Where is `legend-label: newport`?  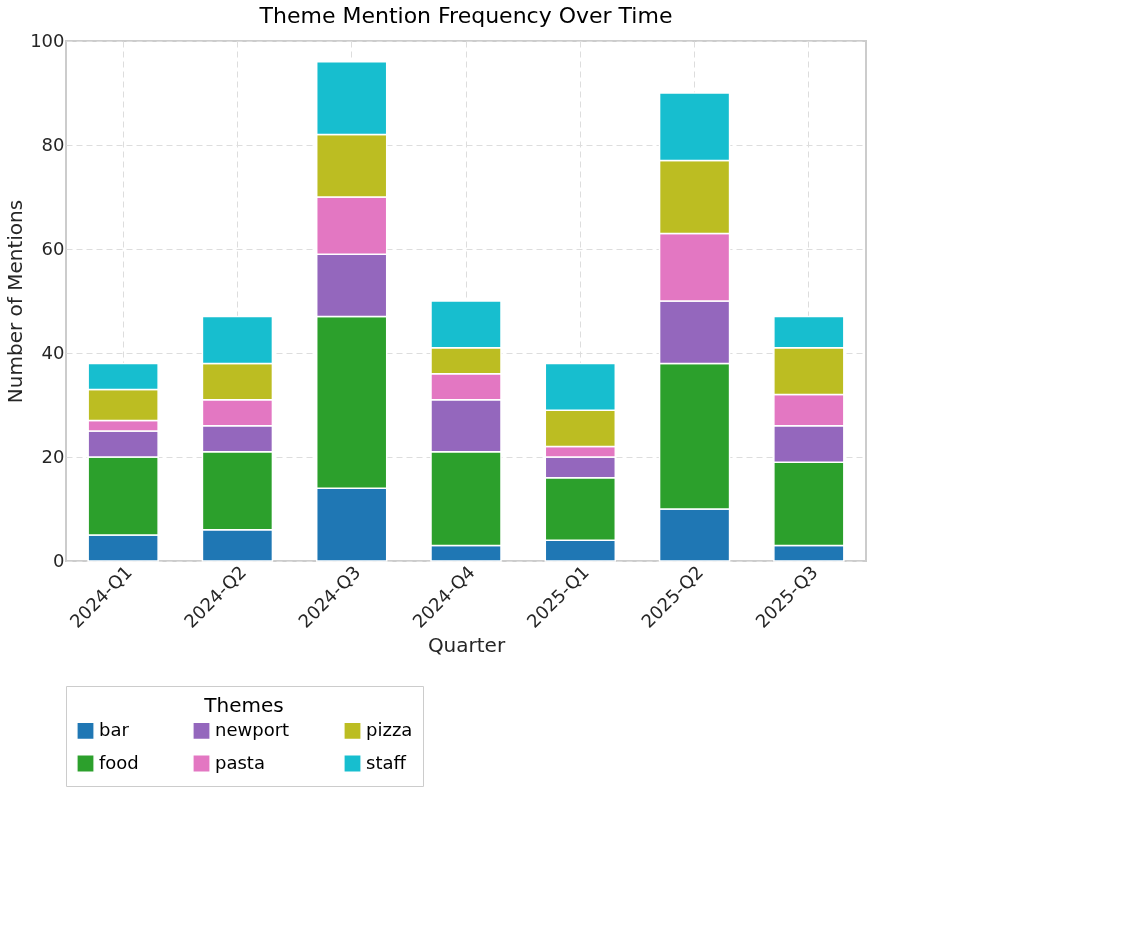
legend-label: newport is located at coordinates (252, 729).